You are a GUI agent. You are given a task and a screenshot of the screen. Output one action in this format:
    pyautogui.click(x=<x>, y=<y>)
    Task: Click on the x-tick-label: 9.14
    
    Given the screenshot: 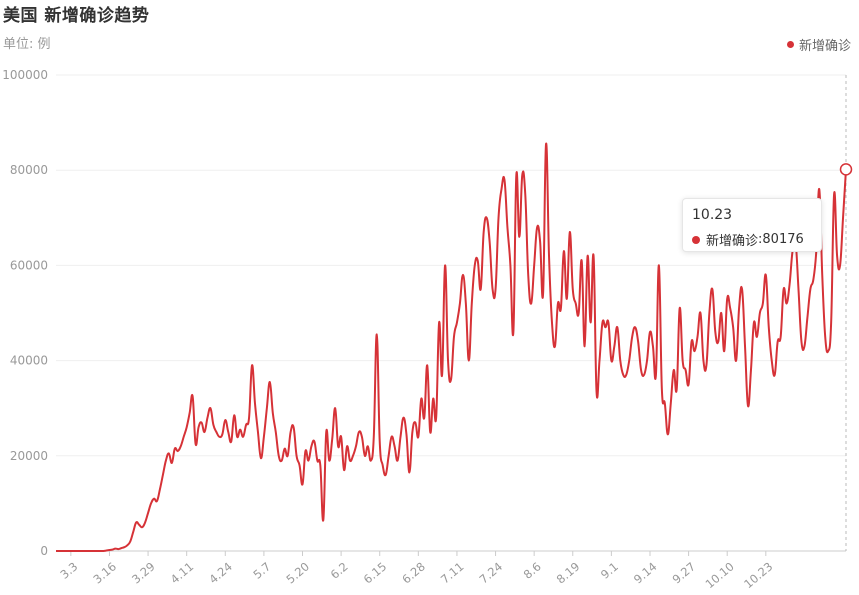 What is the action you would take?
    pyautogui.click(x=645, y=572)
    